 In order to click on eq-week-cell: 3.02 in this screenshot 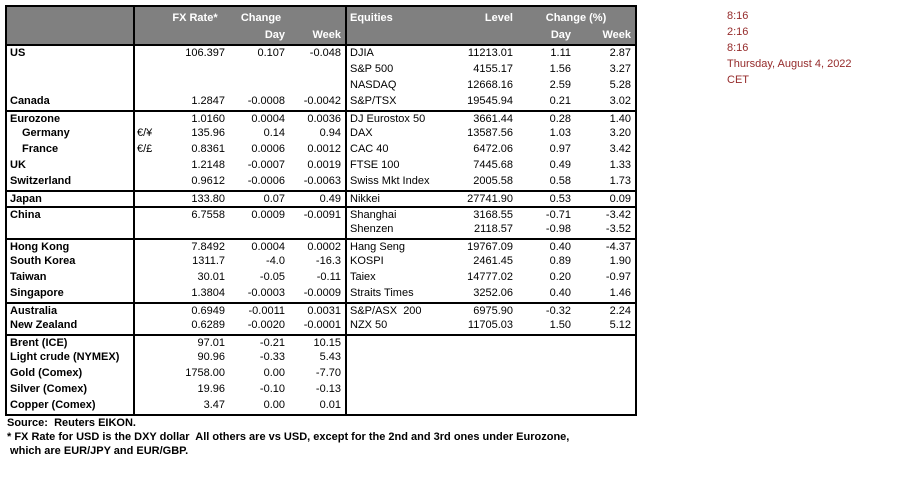, I will do `click(620, 101)`.